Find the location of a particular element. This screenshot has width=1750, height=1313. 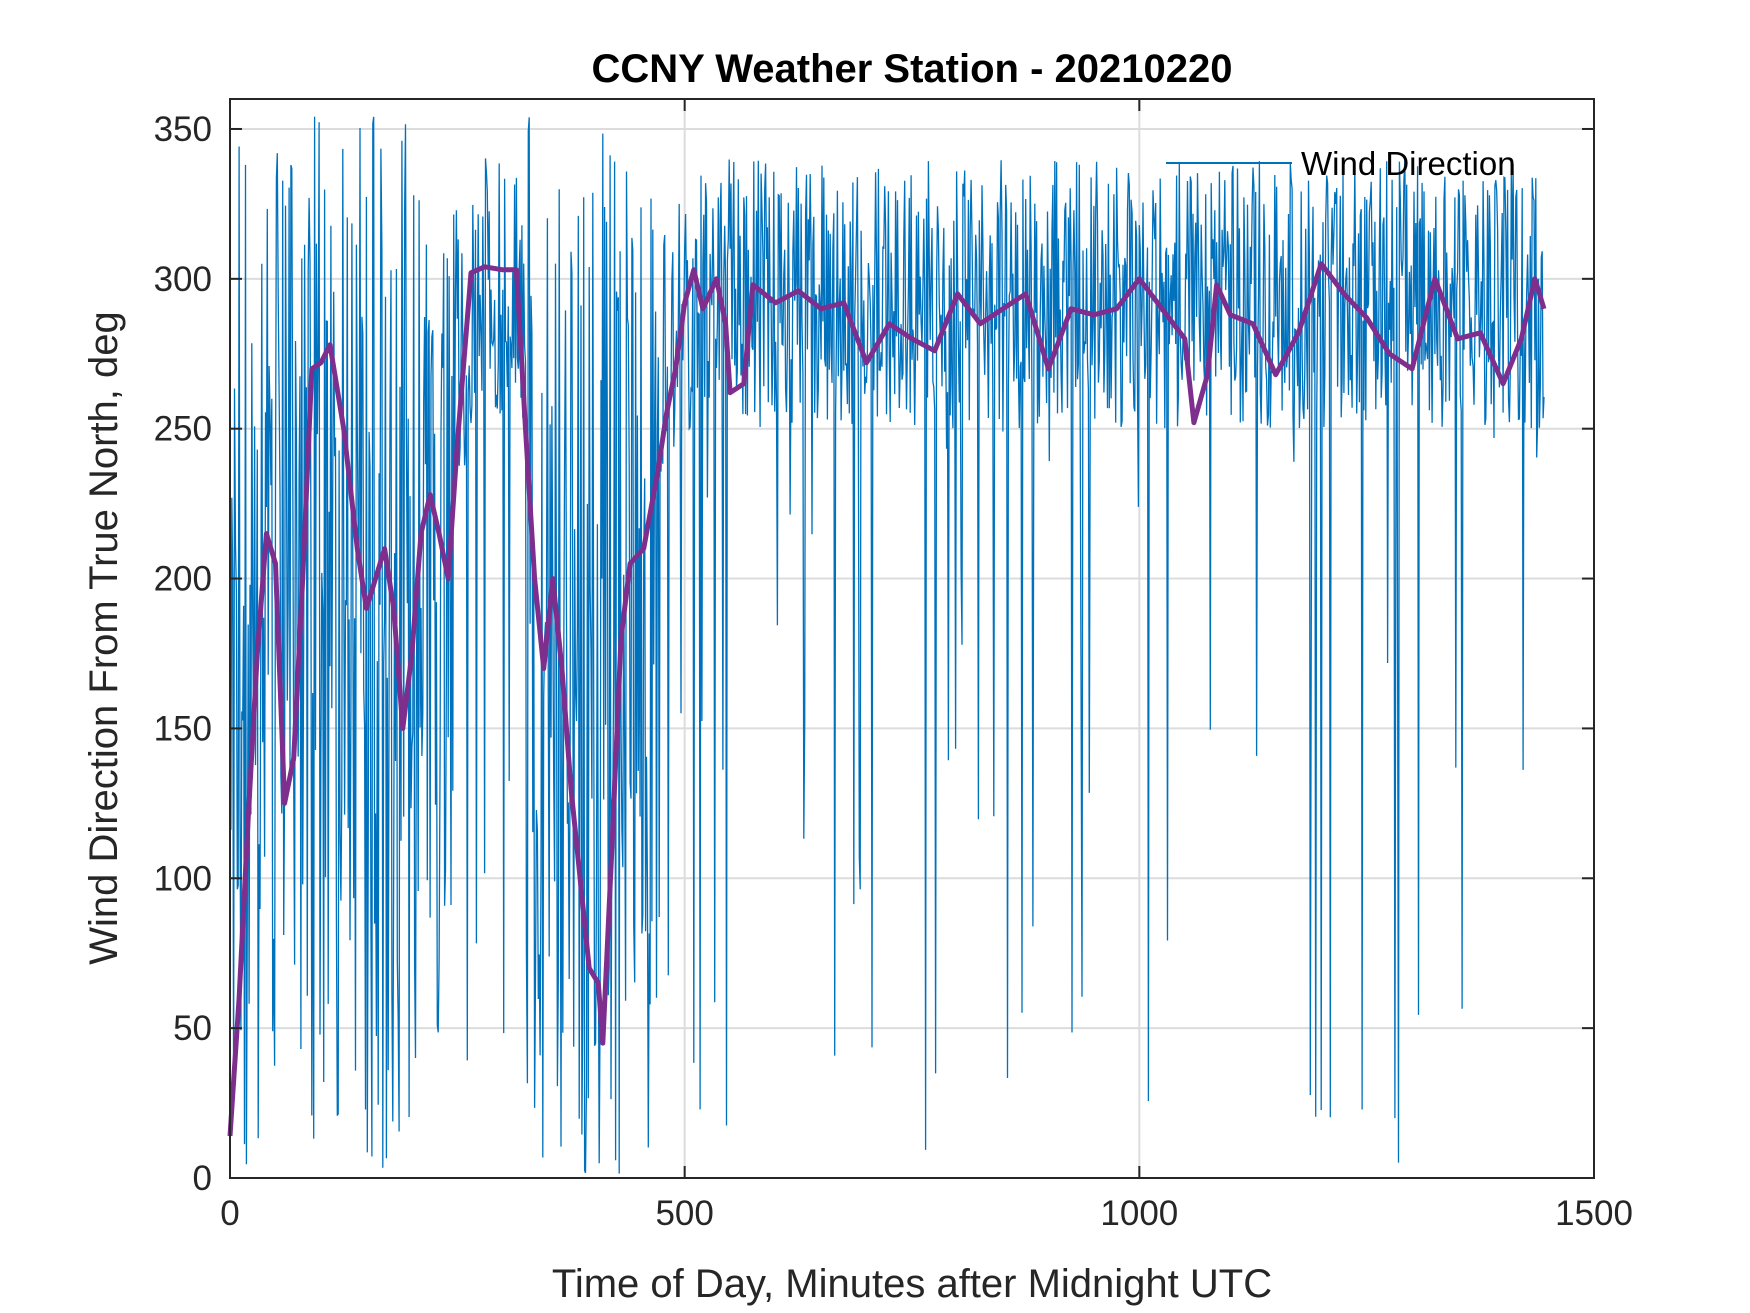

x-tick-label: 500 is located at coordinates (684, 1213).